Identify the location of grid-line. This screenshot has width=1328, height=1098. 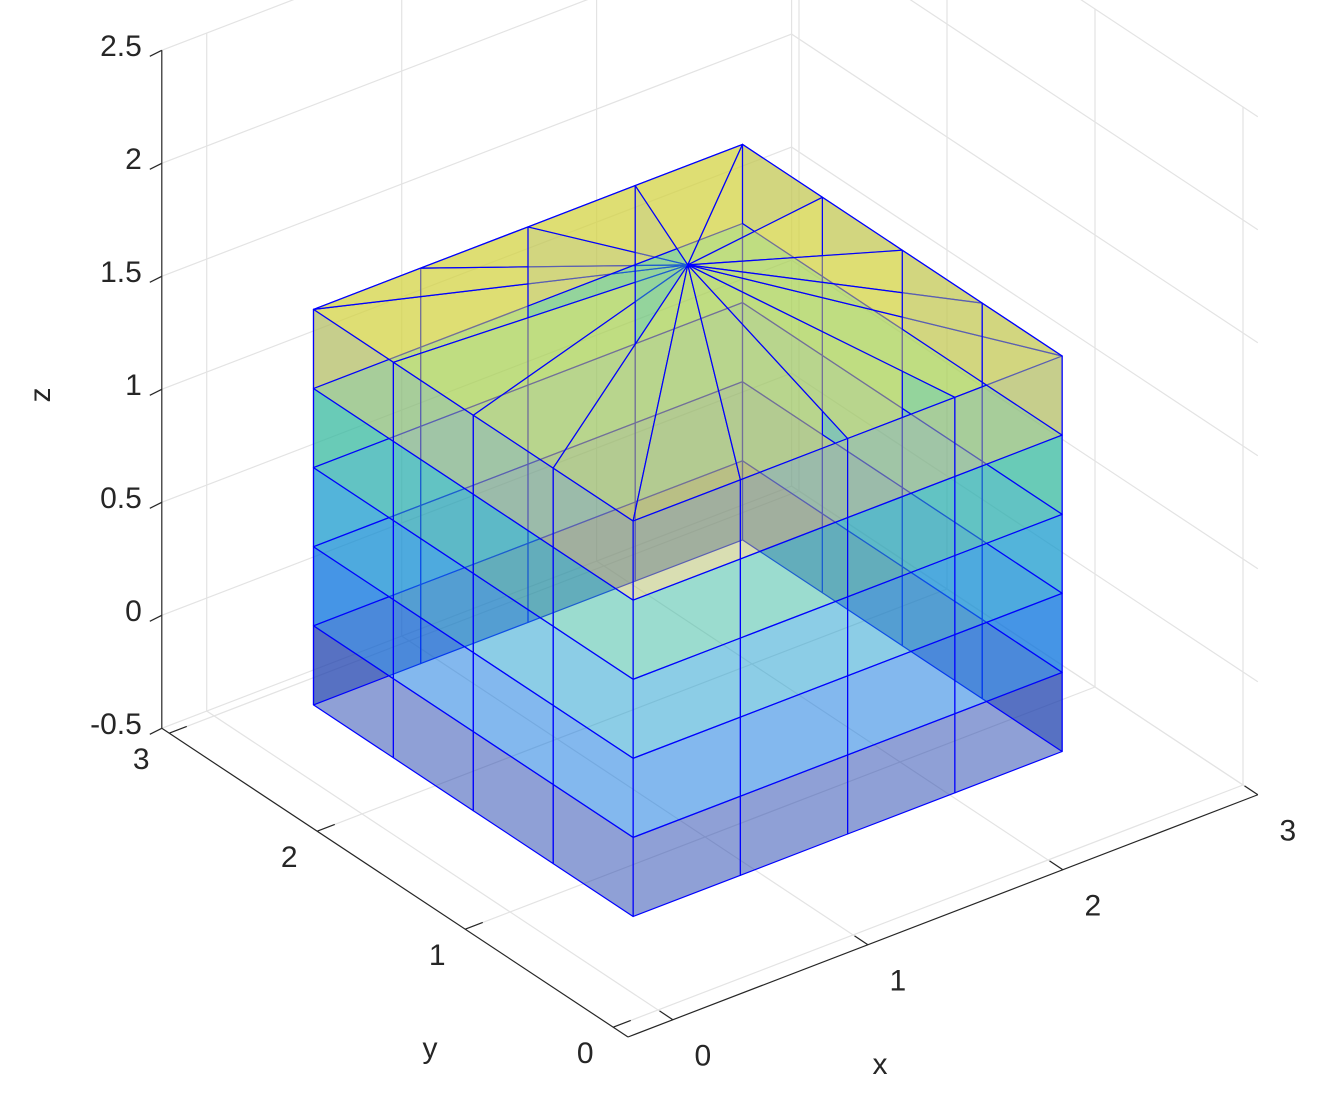
(710, 59).